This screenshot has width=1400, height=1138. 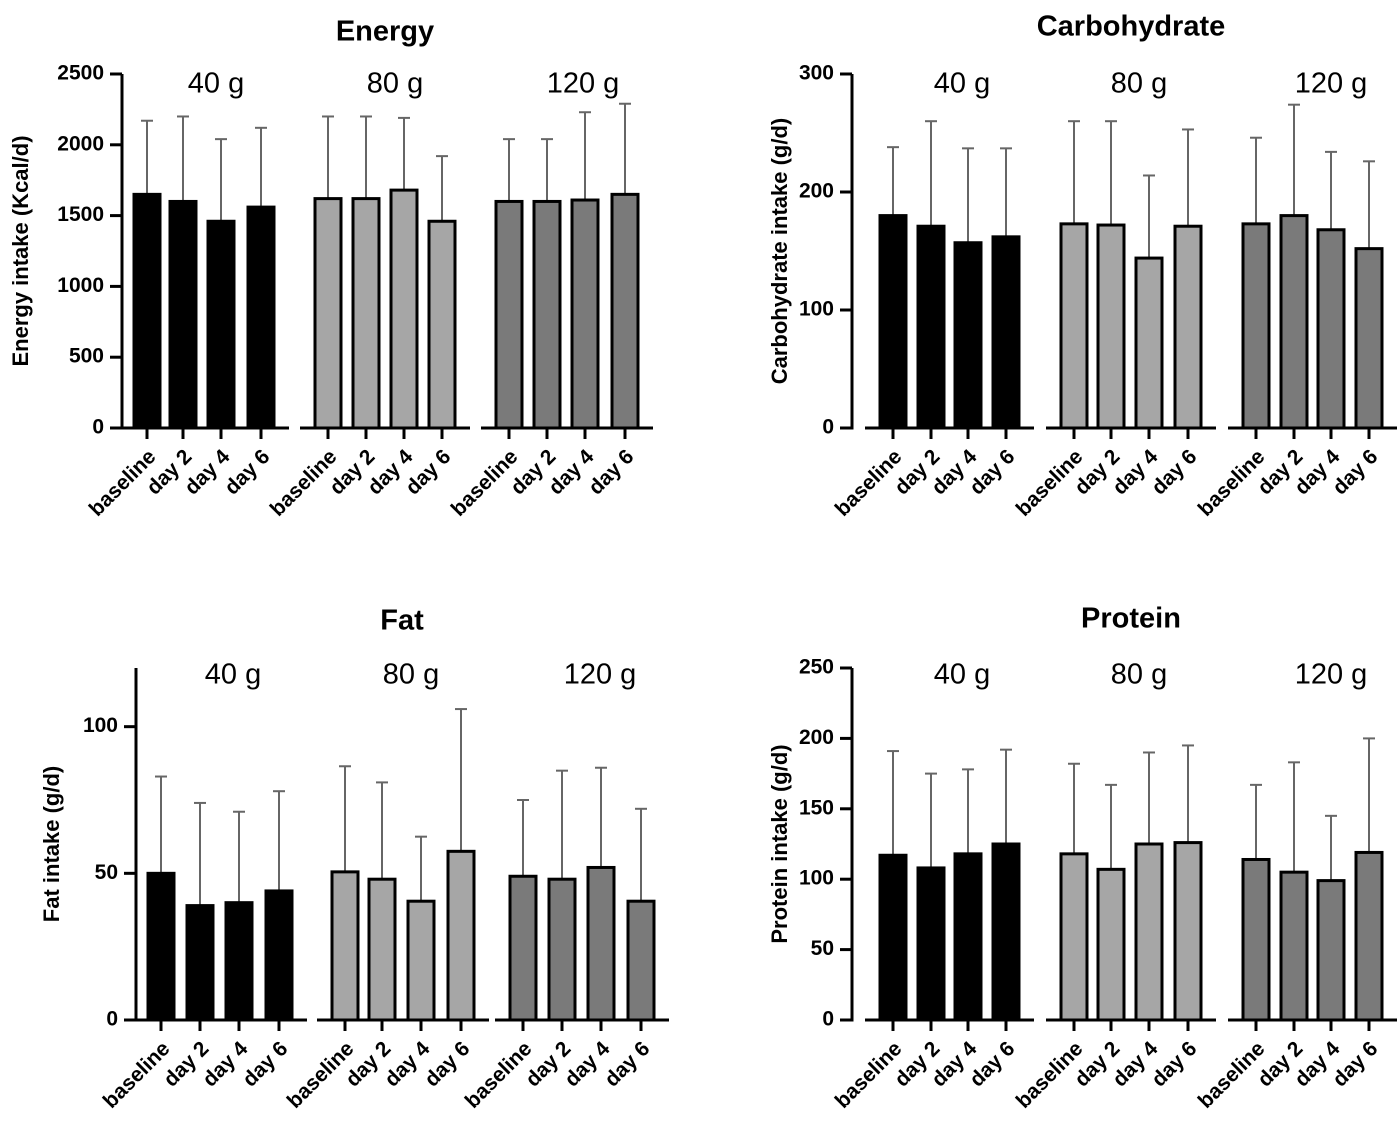 I want to click on y-axis-label: Carbohydrate intake (g/d), so click(x=779, y=251).